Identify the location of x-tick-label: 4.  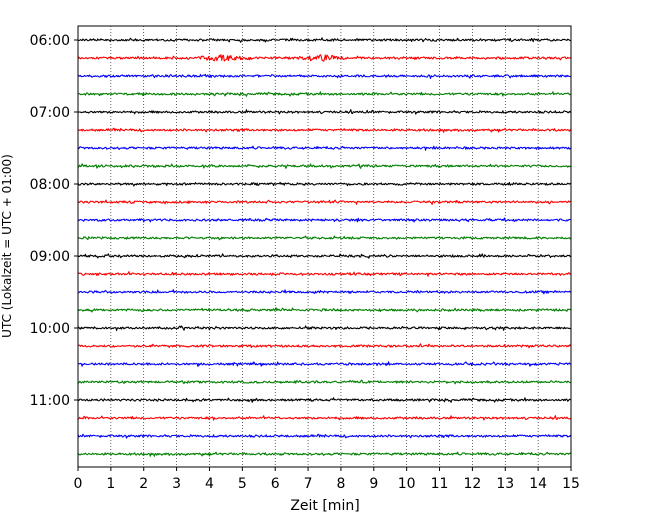
(209, 484).